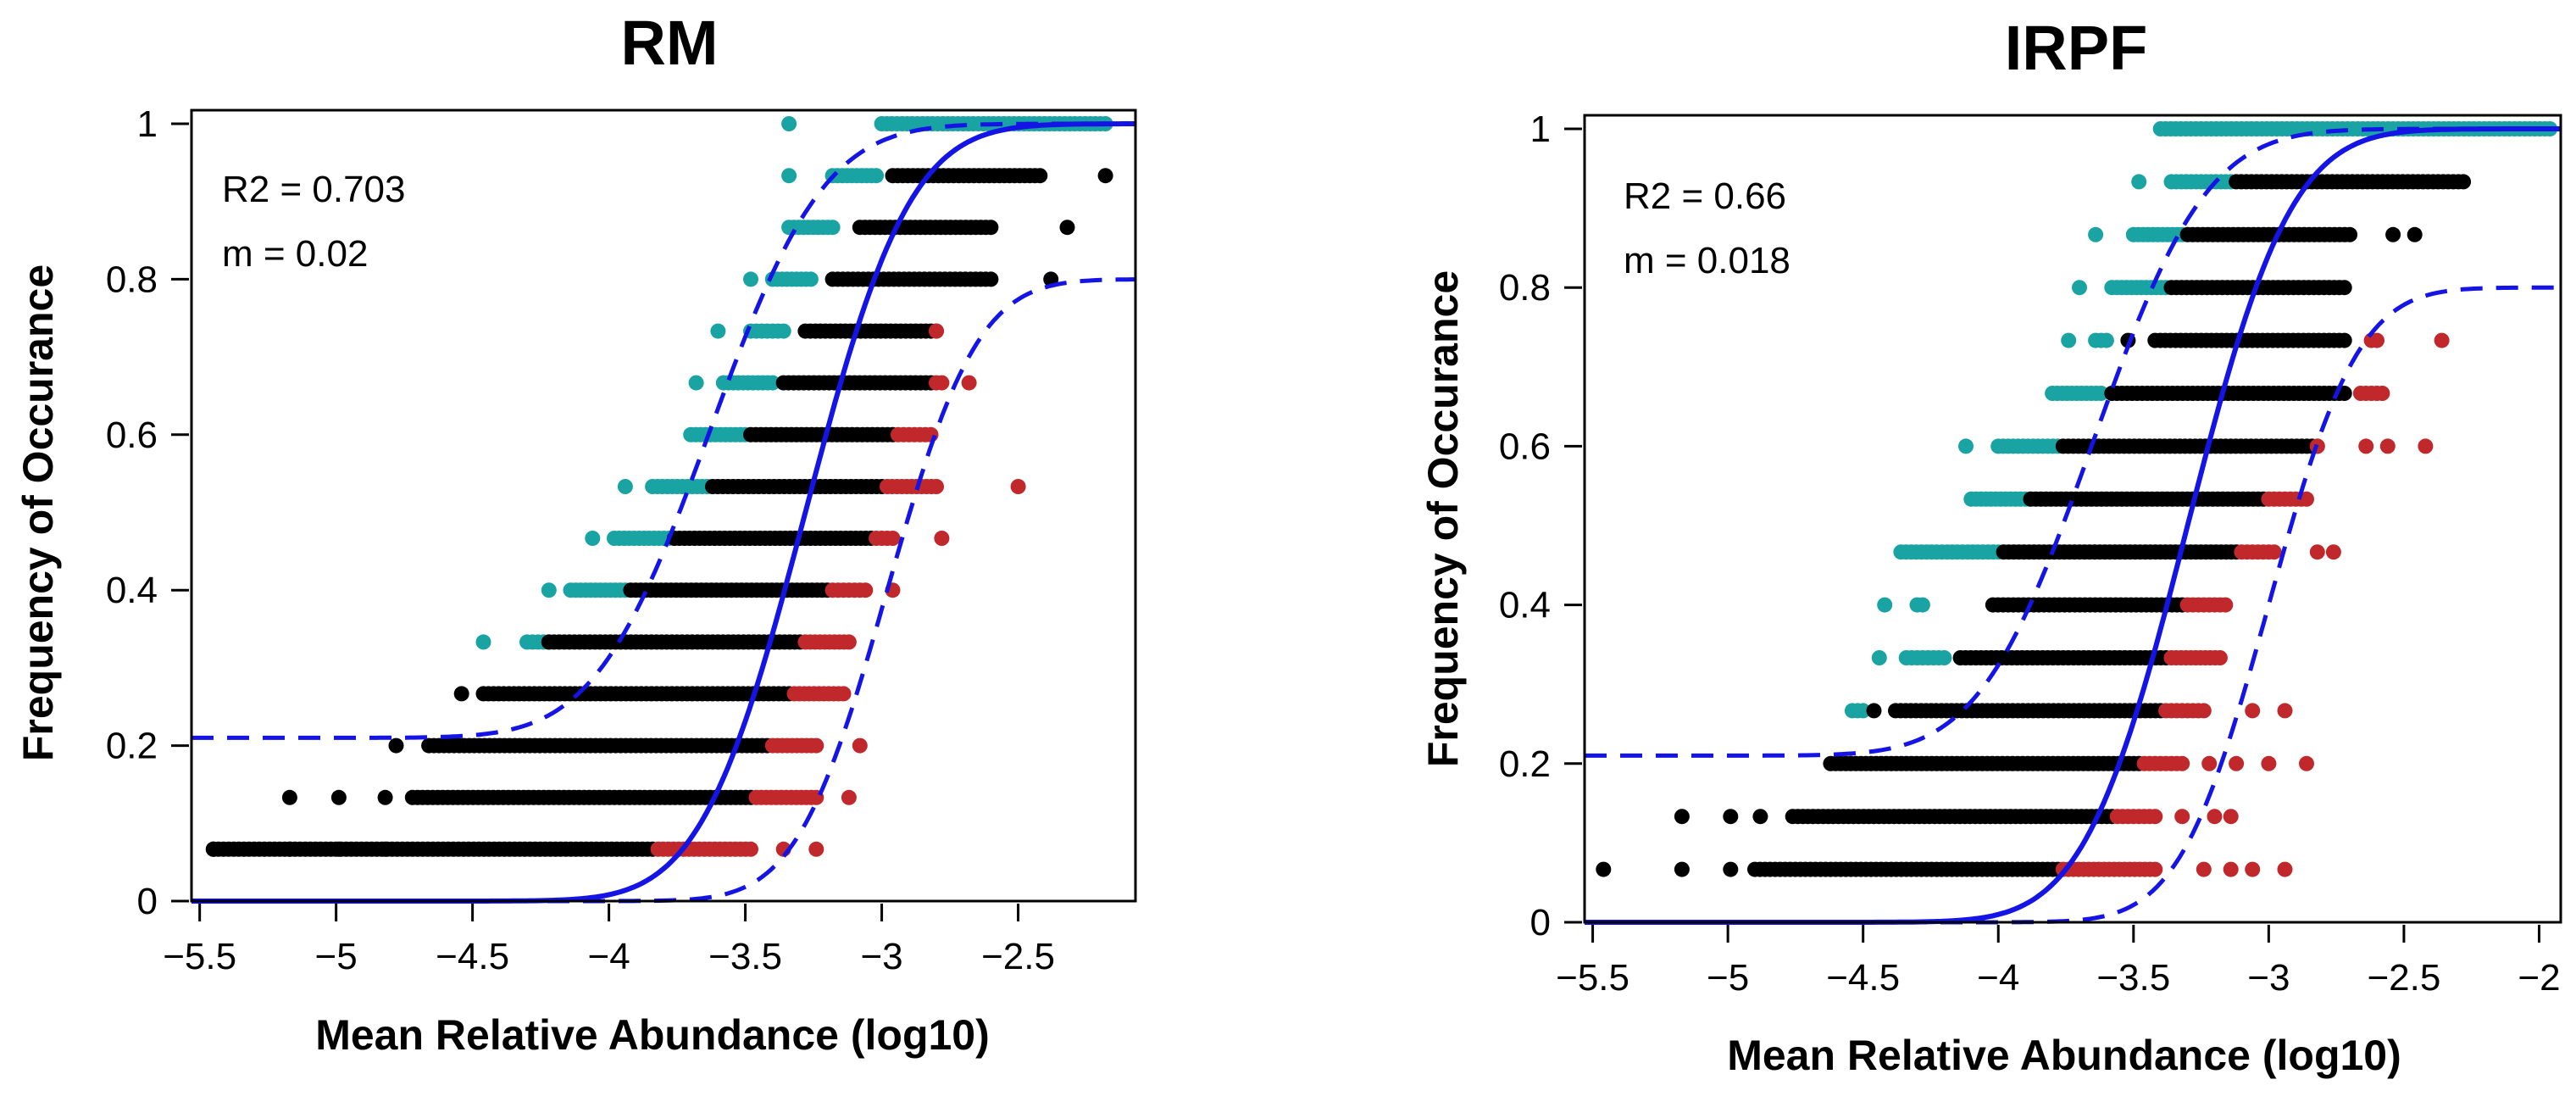 The image size is (2576, 1113). What do you see at coordinates (314, 189) in the screenshot?
I see `r2-annotation: R2 = 0.703` at bounding box center [314, 189].